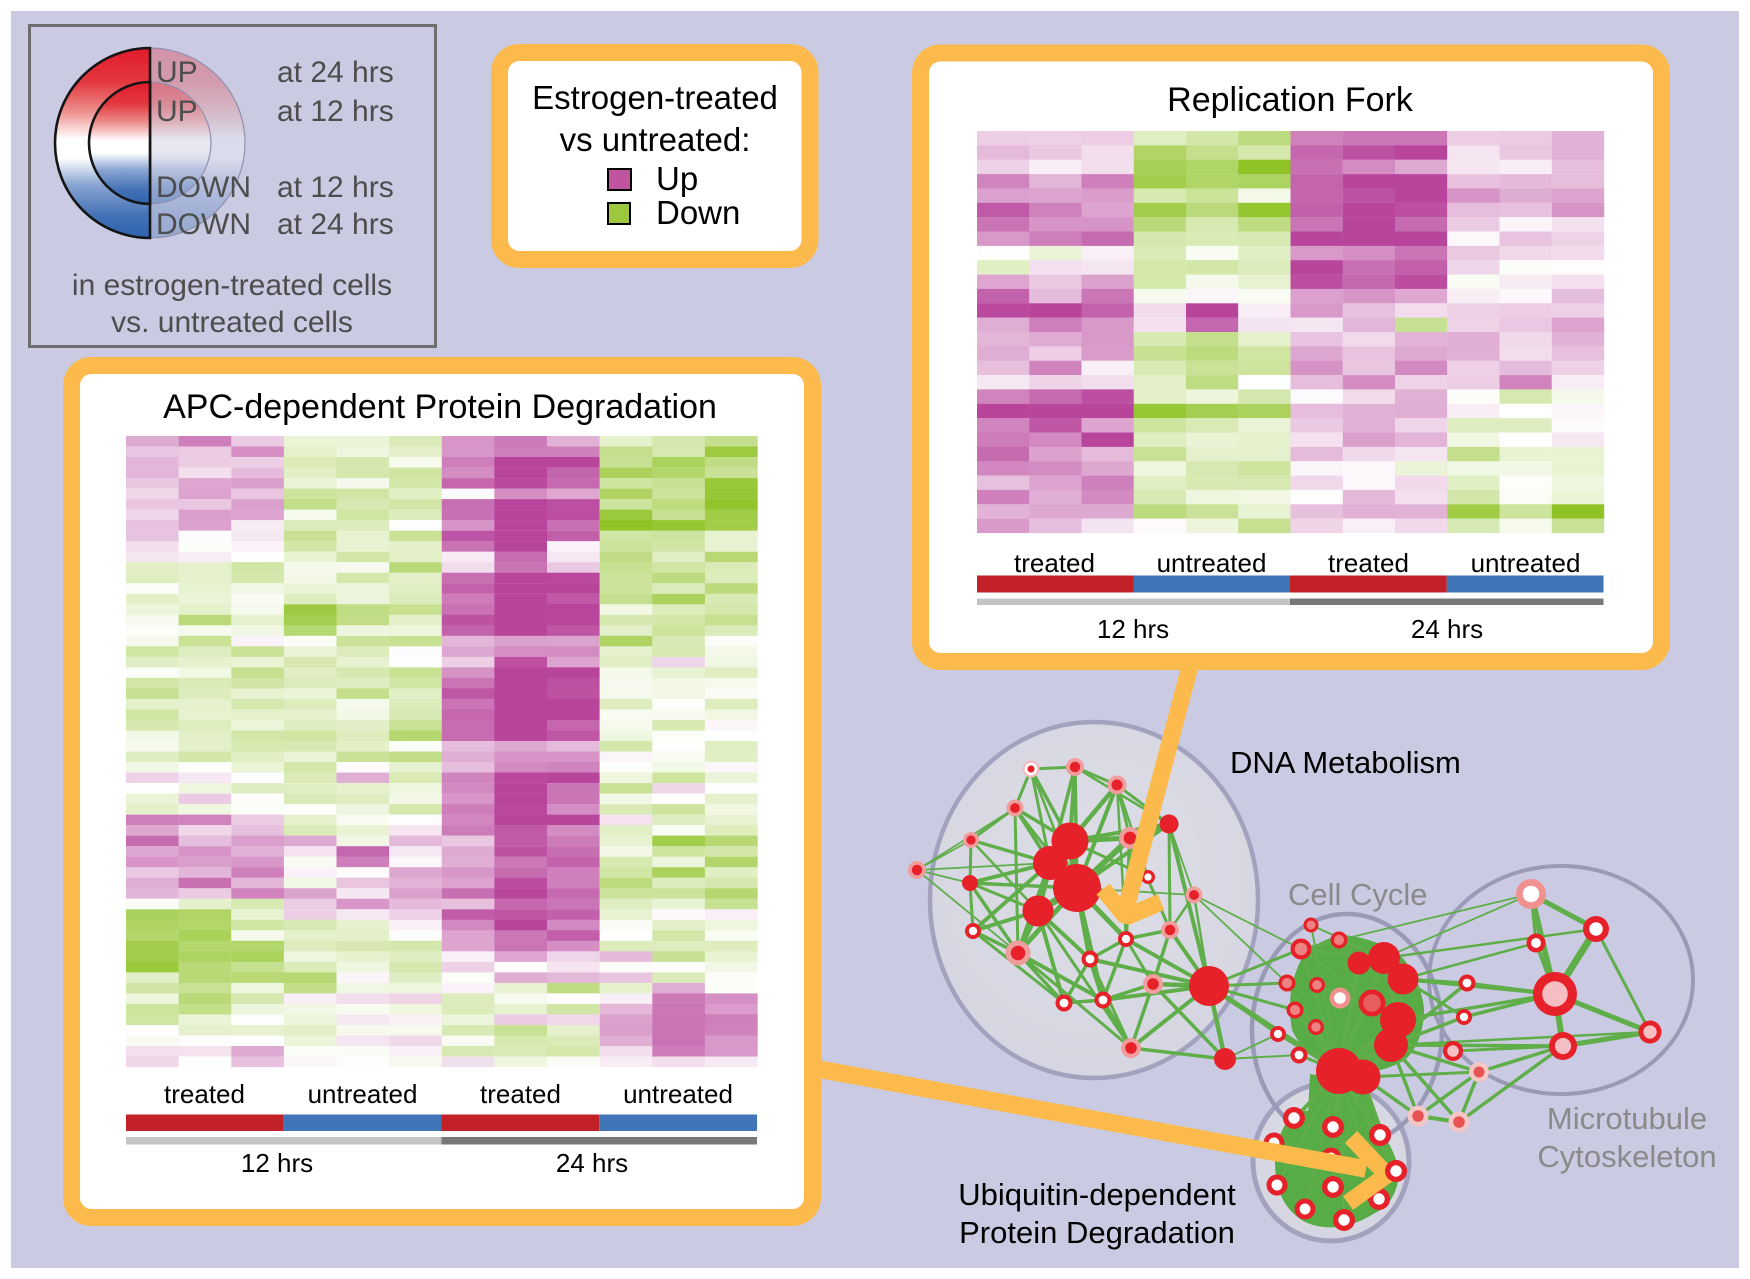  Describe the element at coordinates (698, 212) in the screenshot. I see `svg-text: Down` at that location.